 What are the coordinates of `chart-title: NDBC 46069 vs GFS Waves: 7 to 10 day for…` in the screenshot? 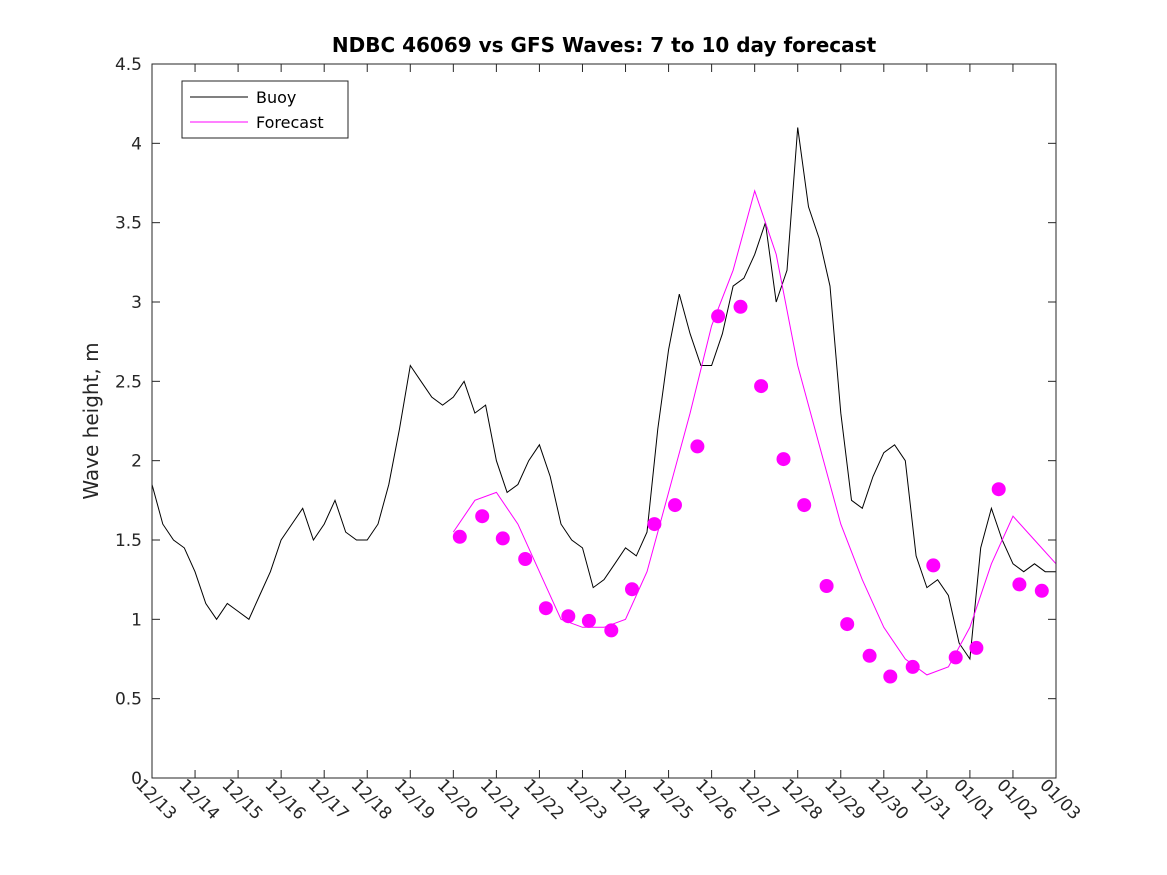 It's located at (604, 45).